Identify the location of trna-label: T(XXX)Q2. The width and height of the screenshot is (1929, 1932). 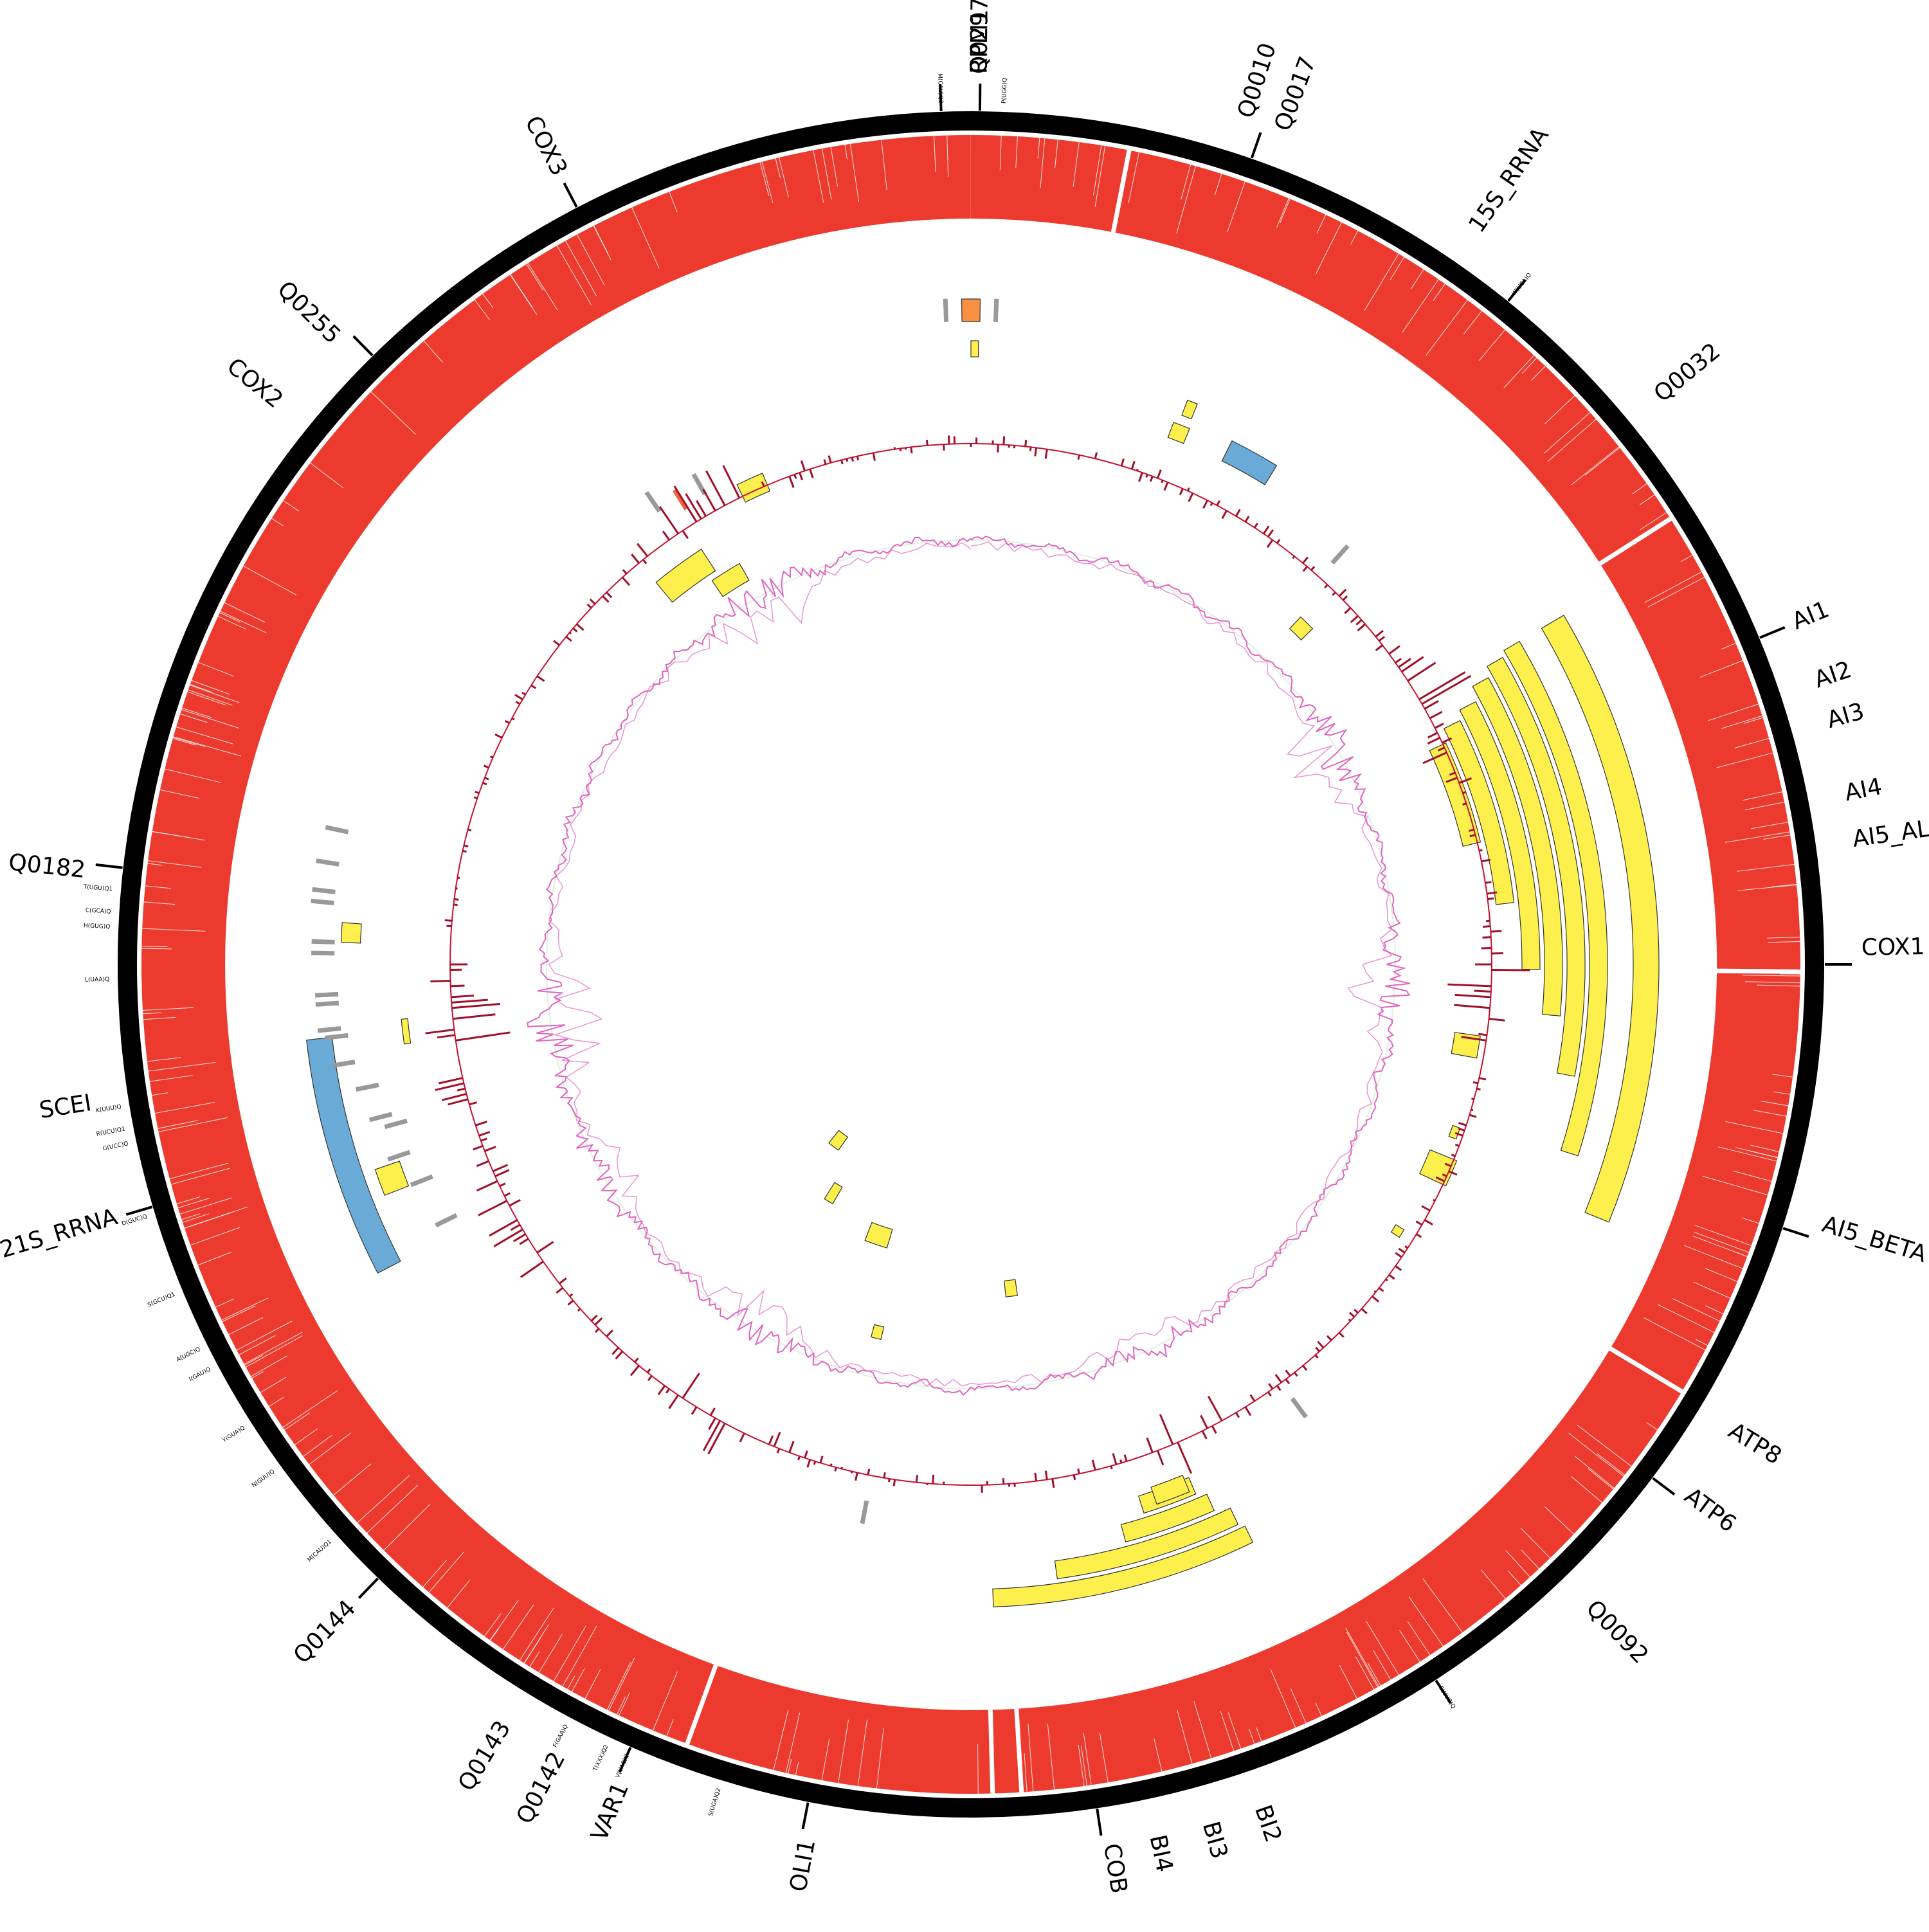
(601, 1758).